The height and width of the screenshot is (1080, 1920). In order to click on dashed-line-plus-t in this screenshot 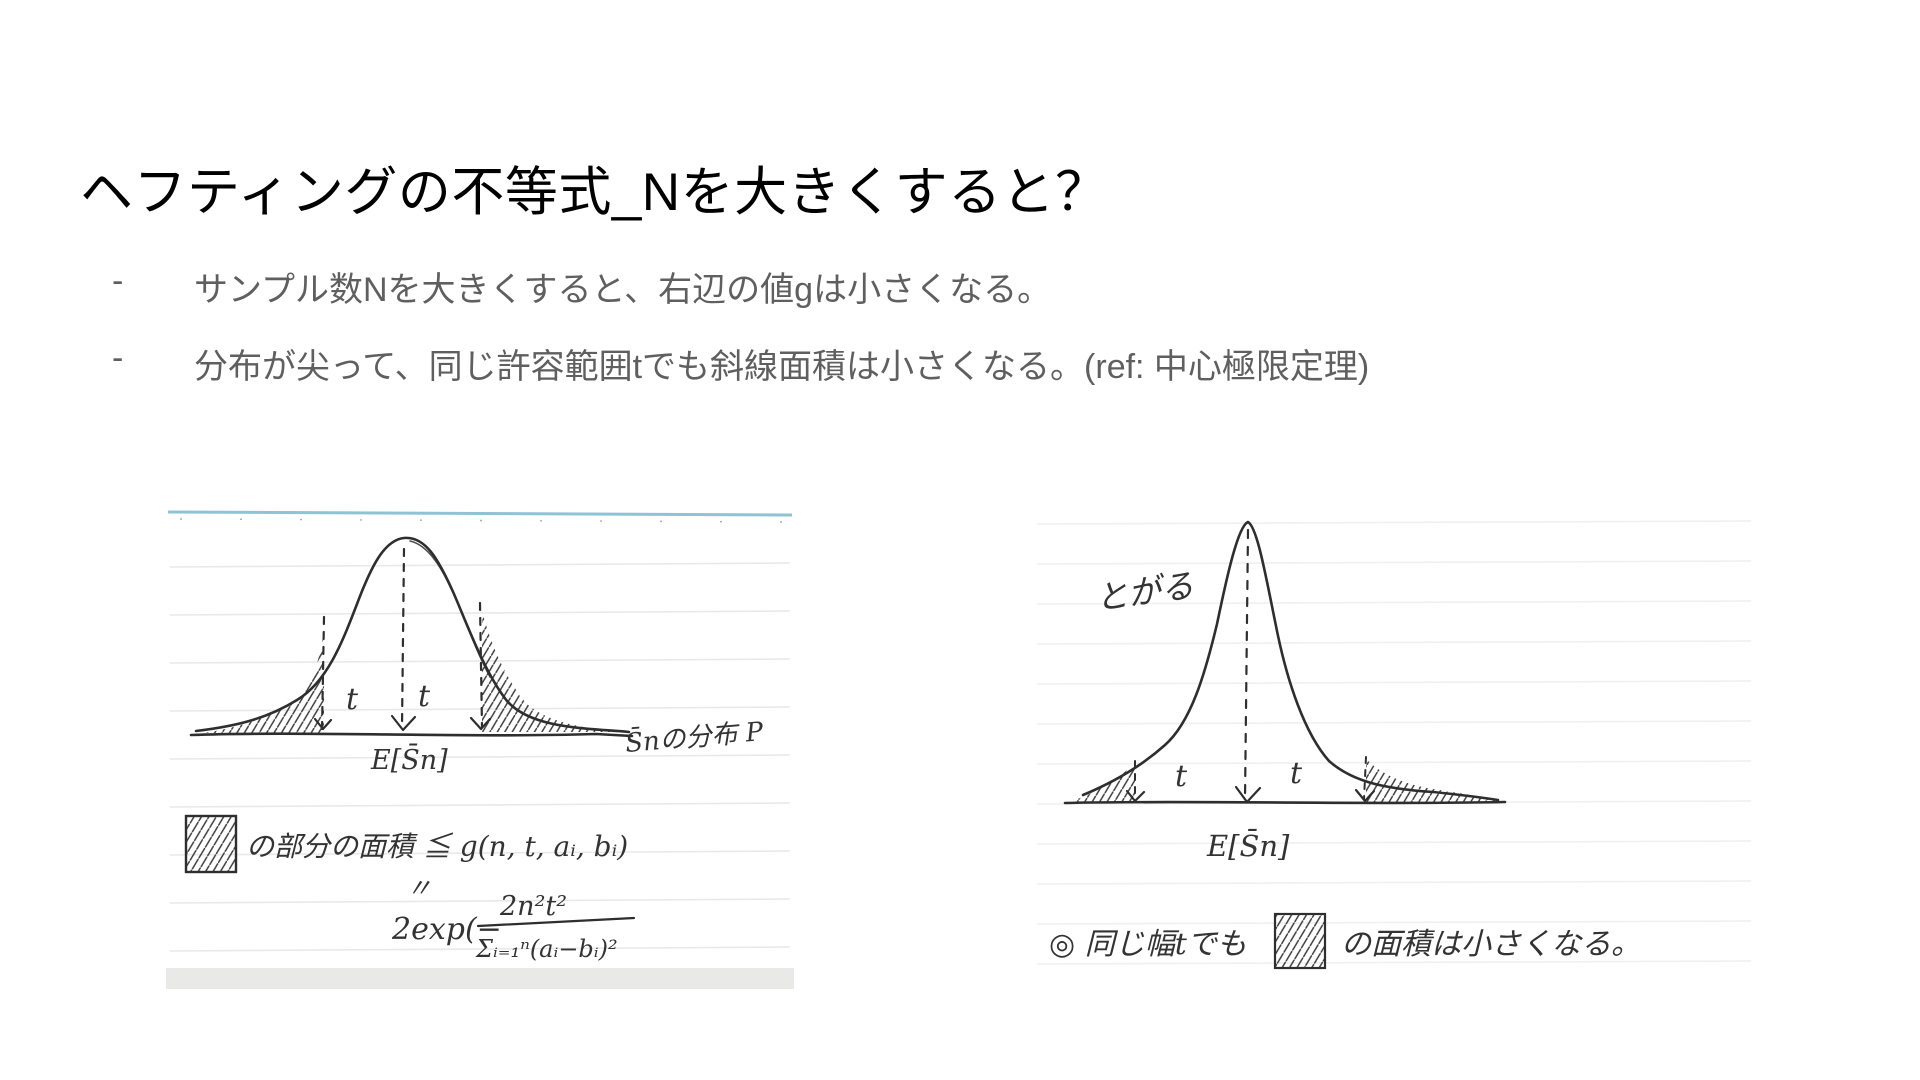, I will do `click(481, 665)`.